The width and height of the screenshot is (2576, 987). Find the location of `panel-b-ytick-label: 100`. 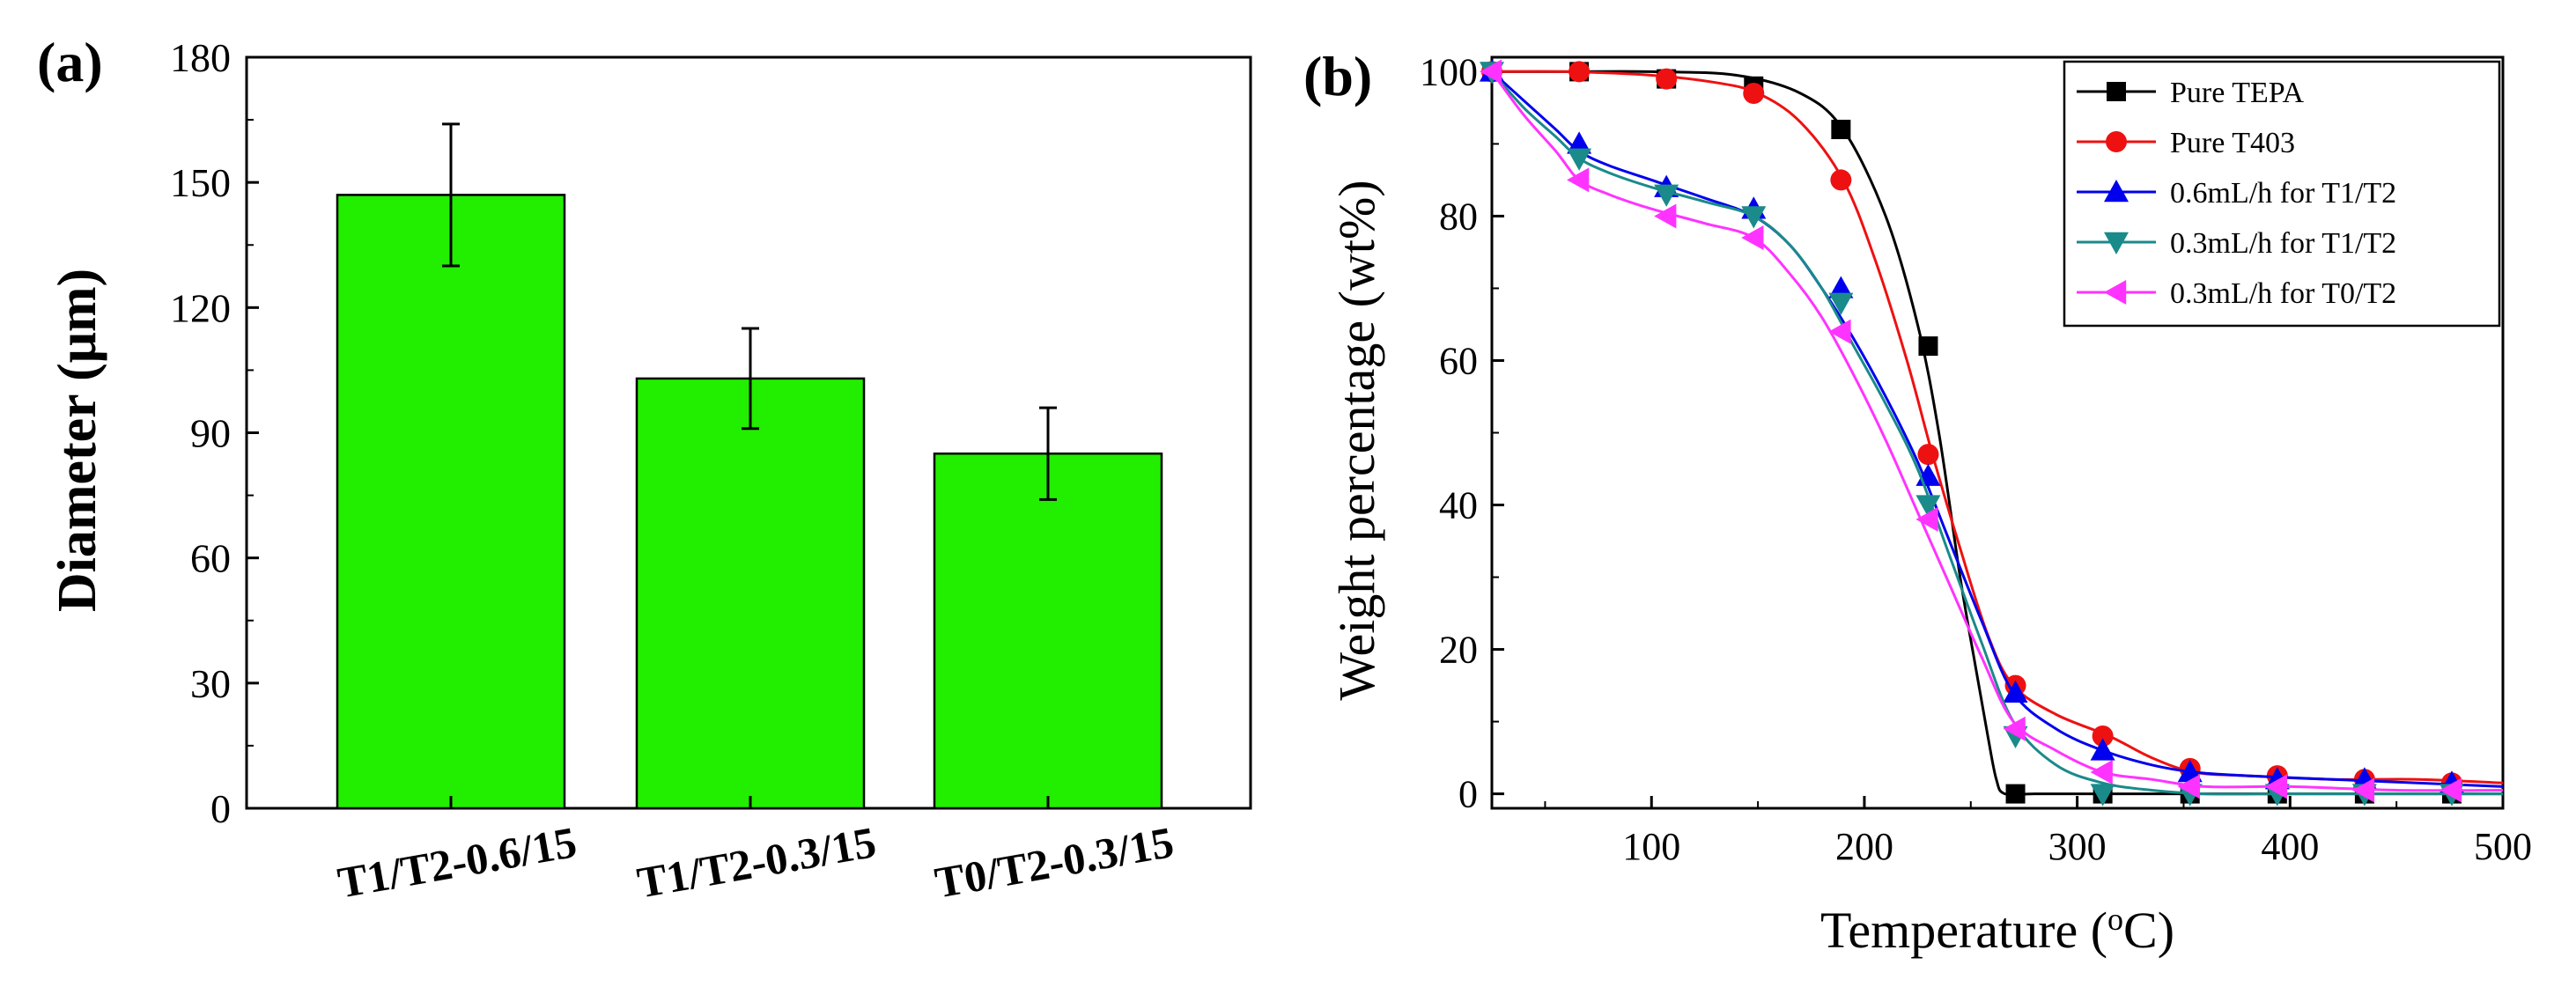

panel-b-ytick-label: 100 is located at coordinates (1449, 71).